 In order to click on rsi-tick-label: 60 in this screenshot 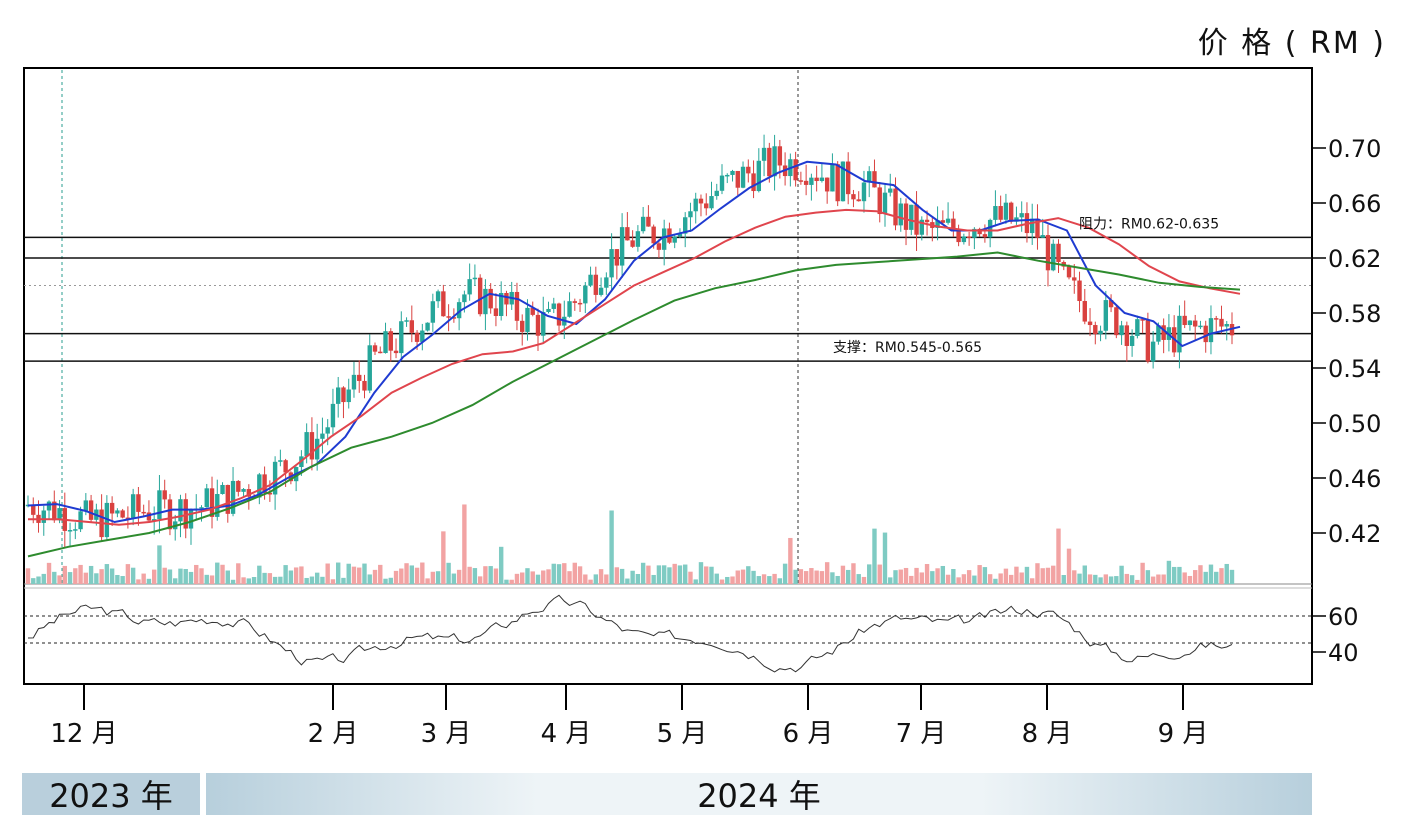, I will do `click(1343, 617)`.